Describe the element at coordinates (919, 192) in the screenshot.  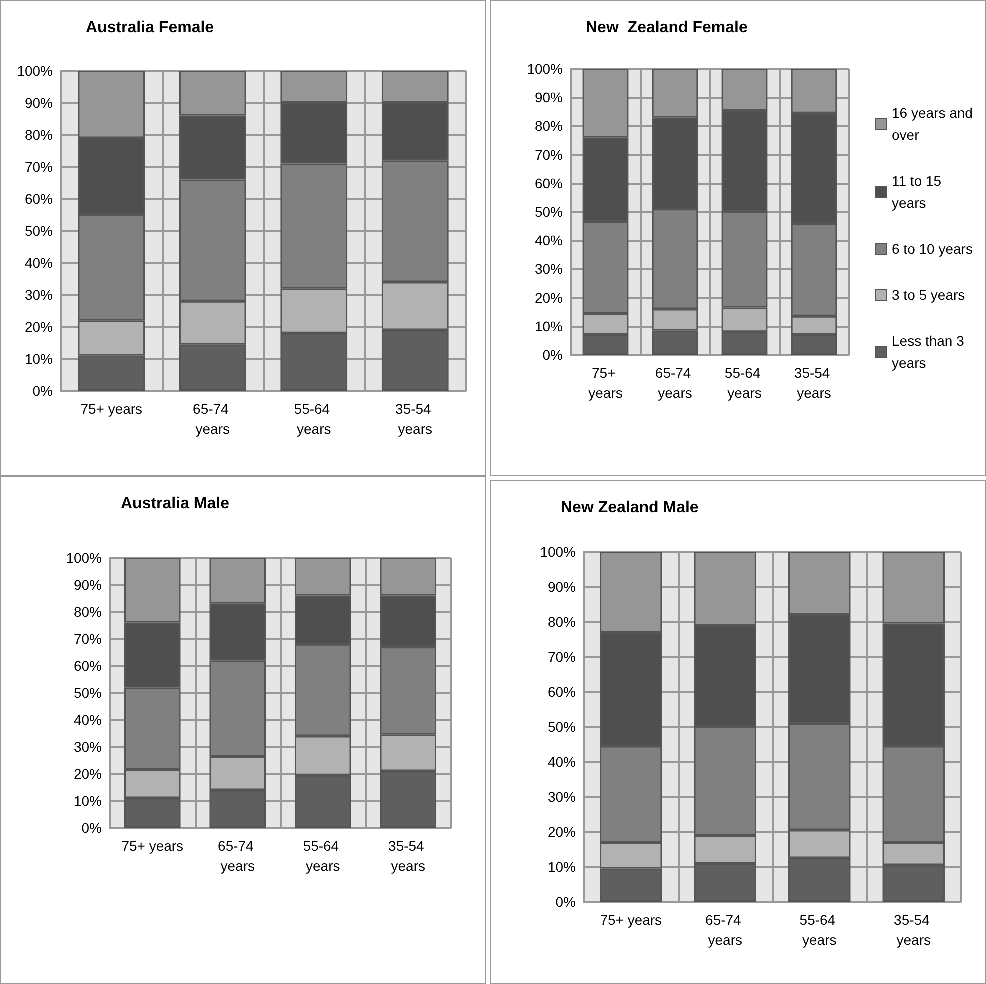
I see `legend-label: 11 to 15 years` at that location.